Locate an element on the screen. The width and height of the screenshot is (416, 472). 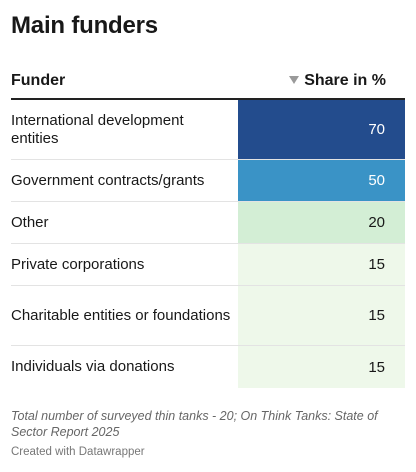
funder-name-cell: Charitable entities or foundations is located at coordinates (121, 315).